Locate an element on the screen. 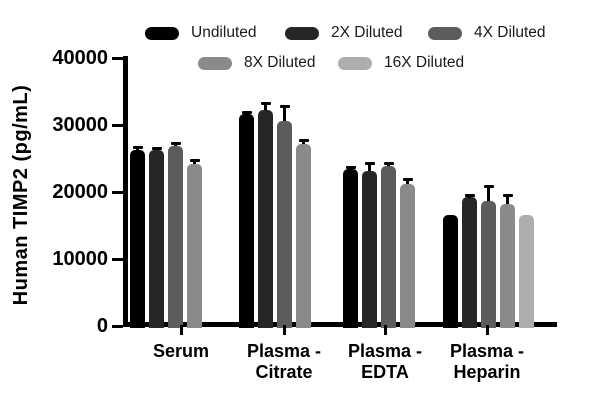 This screenshot has width=600, height=417. y-axis-line is located at coordinates (125, 191).